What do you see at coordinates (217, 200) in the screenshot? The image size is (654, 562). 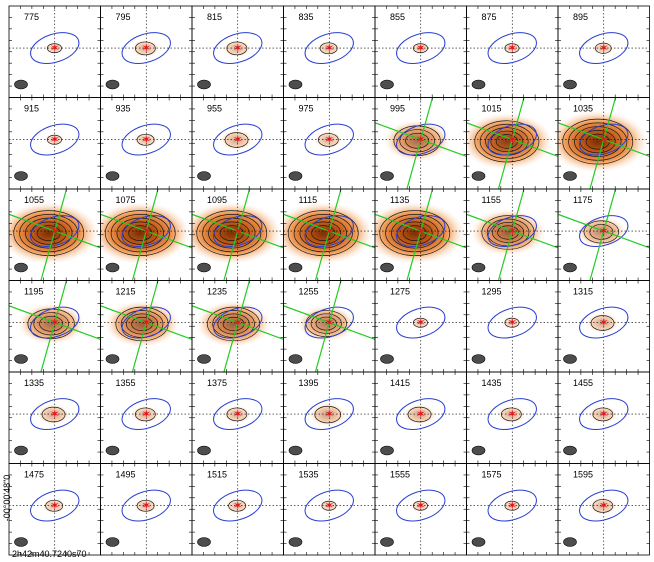 I see `velocity-label: 1095` at bounding box center [217, 200].